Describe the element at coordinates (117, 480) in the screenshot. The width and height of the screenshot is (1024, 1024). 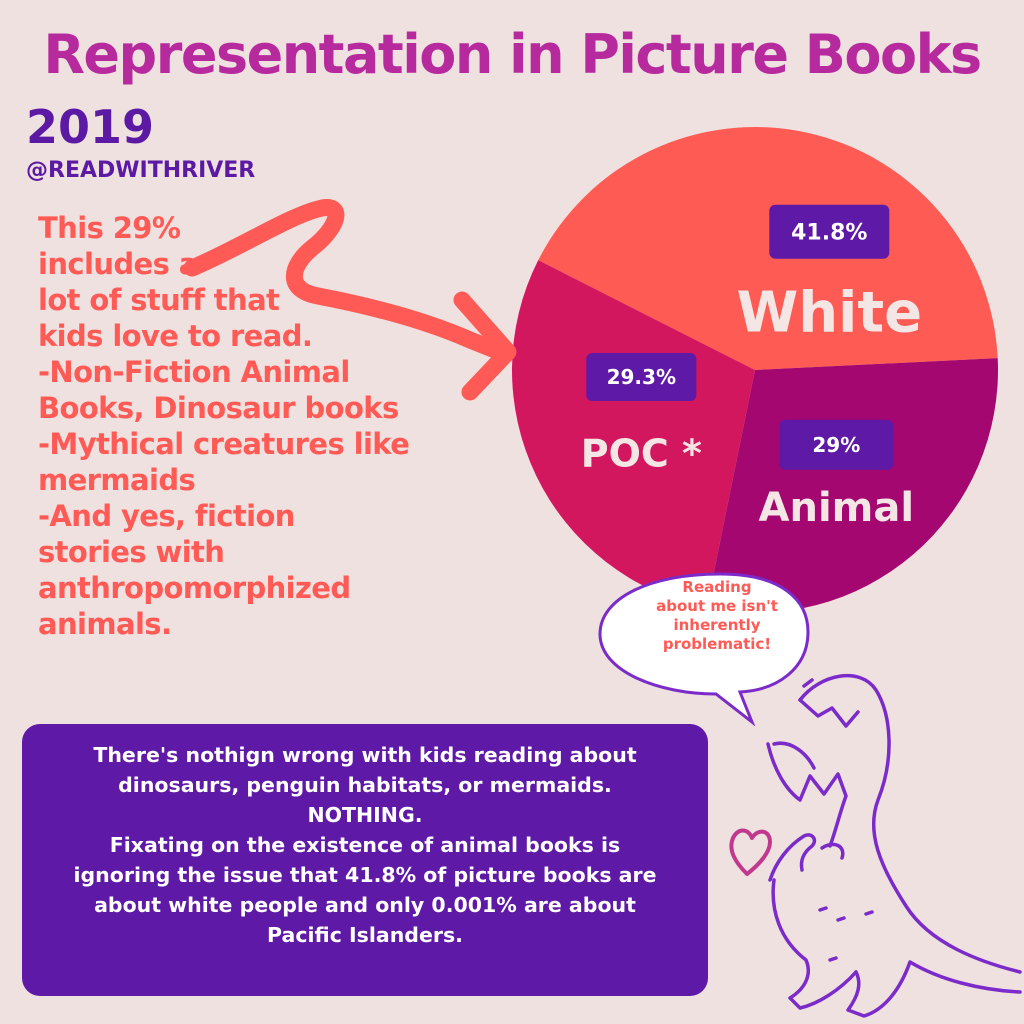
I see `note-line: mermaids` at that location.